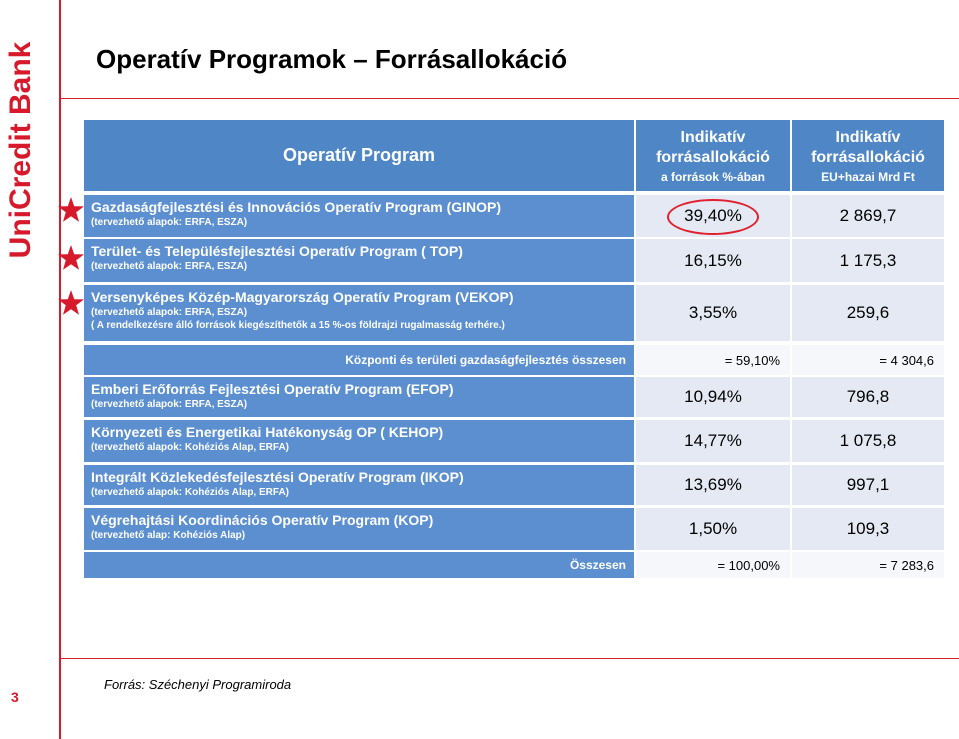  I want to click on amount-value: 997,1, so click(868, 485).